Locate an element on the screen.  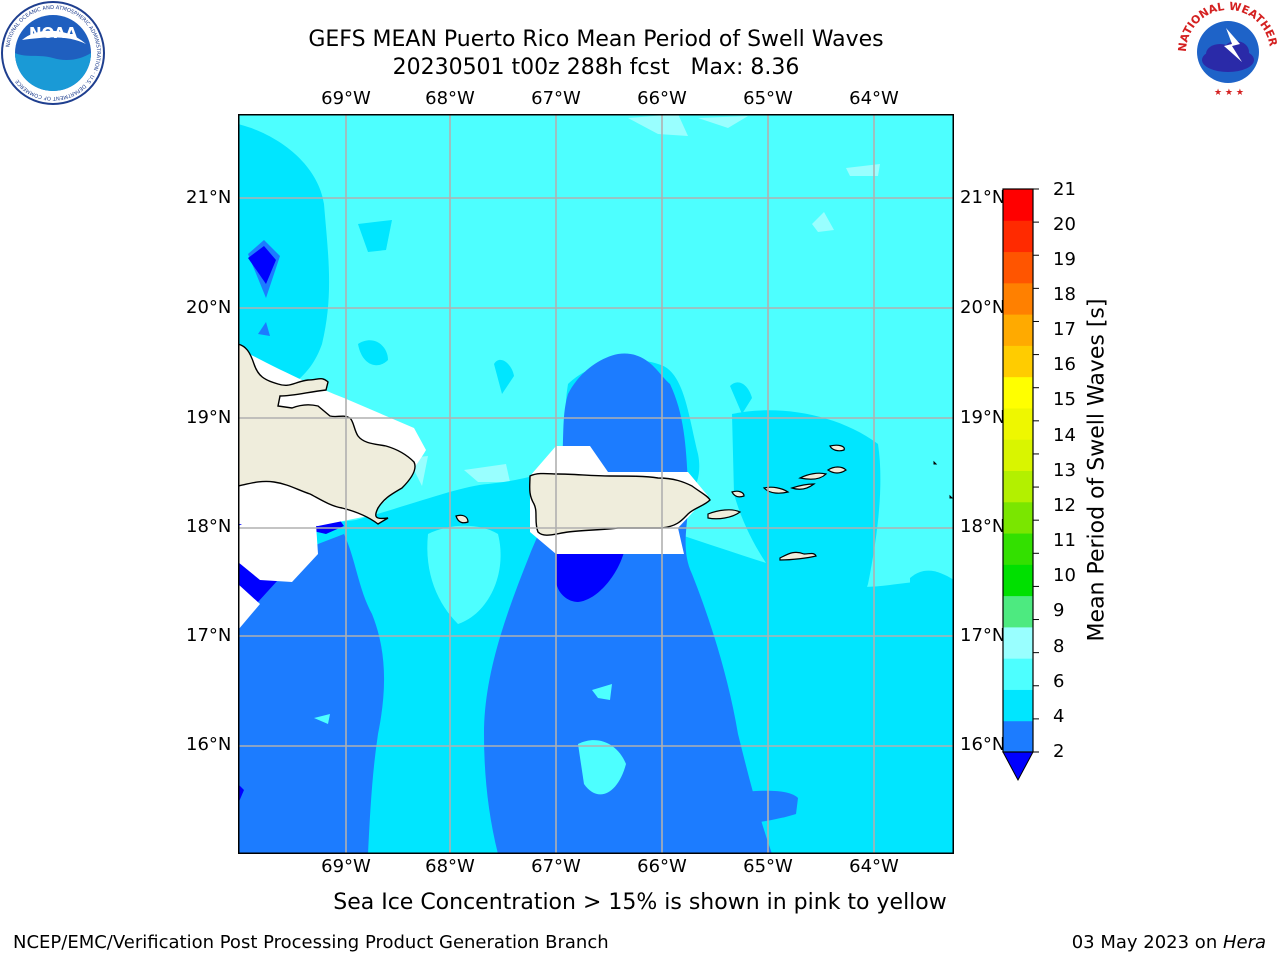
colorbar-label-19: 19 is located at coordinates (1064, 259).